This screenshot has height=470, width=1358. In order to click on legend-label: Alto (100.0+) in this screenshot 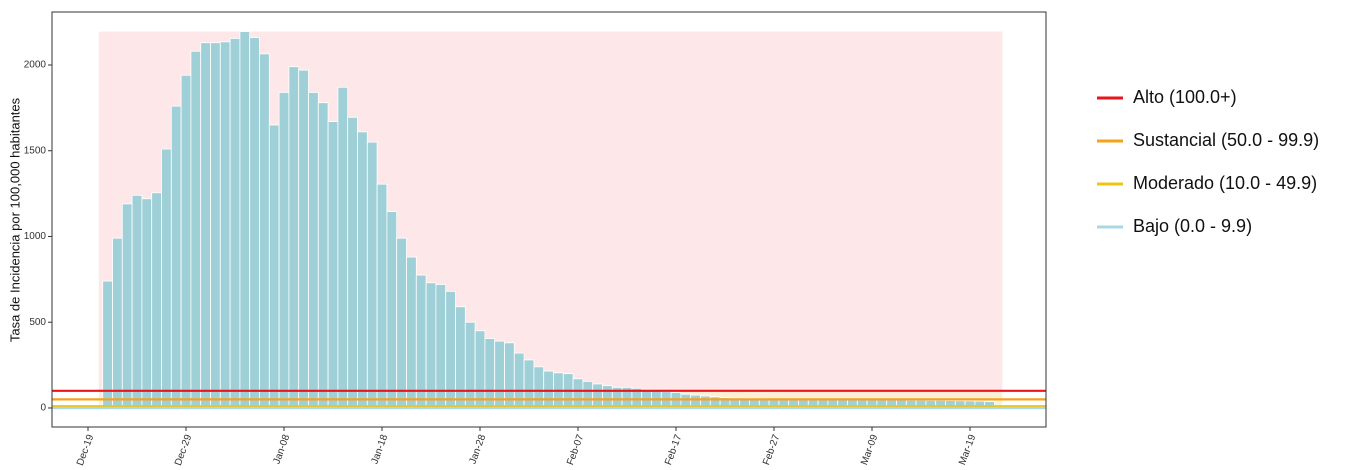, I will do `click(1185, 97)`.